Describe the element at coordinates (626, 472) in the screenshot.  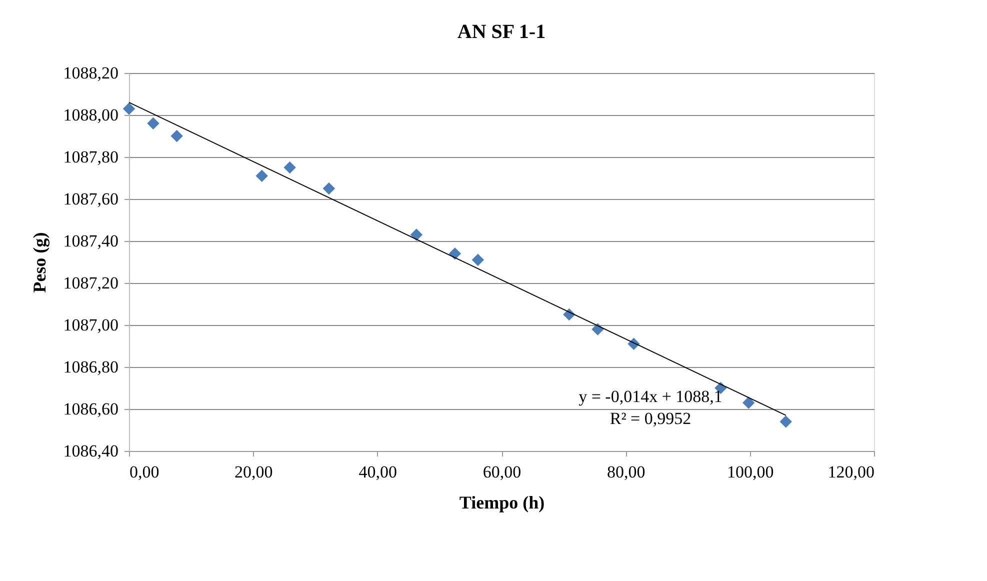
I see `x-tick-label: 80,00` at that location.